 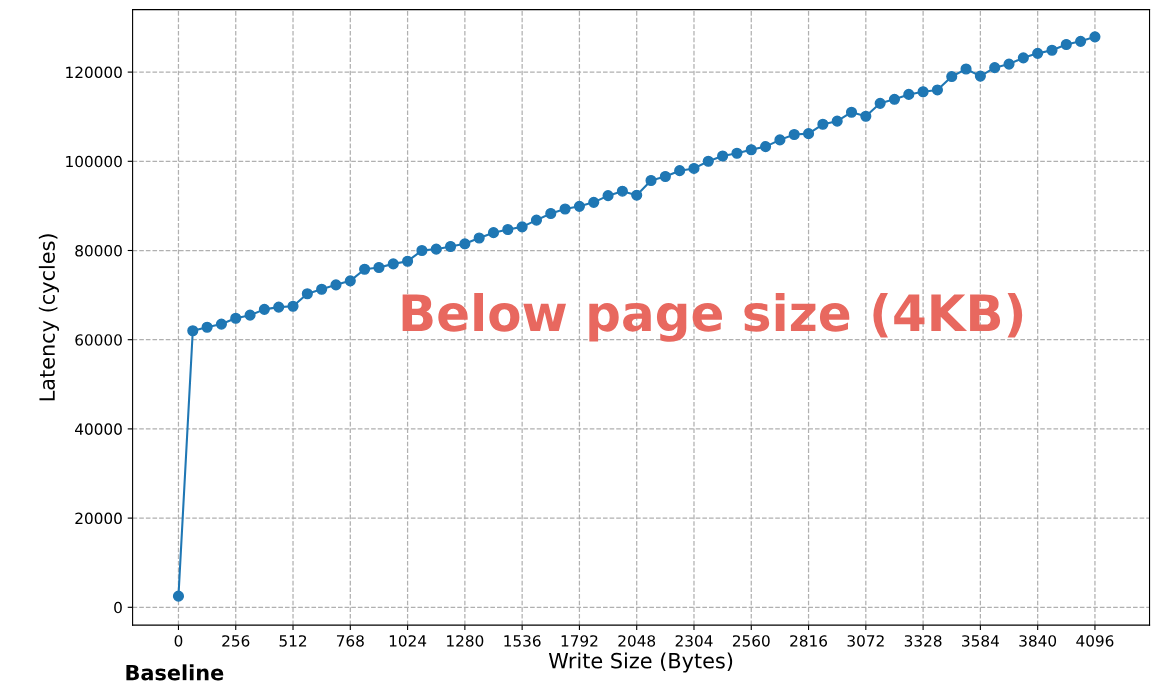 I want to click on x-tick-label: 256, so click(x=236, y=641).